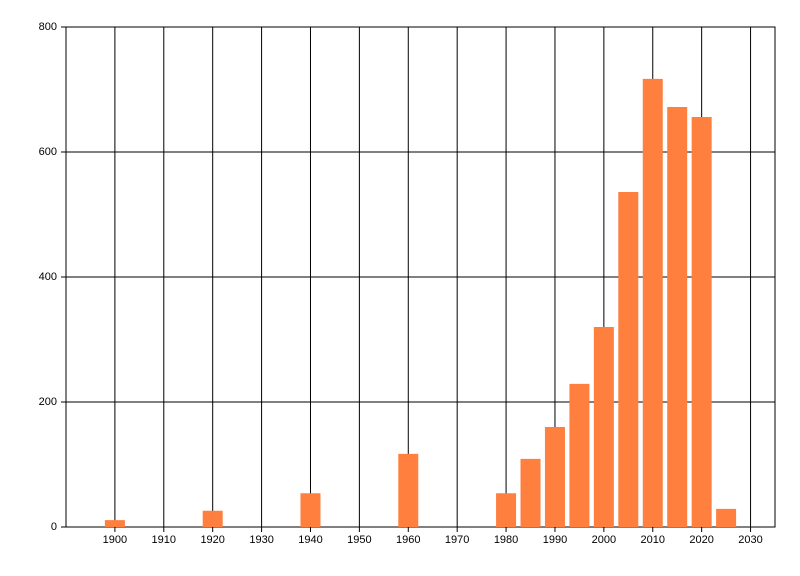  Describe the element at coordinates (164, 540) in the screenshot. I see `x-tick-label: 1910` at that location.